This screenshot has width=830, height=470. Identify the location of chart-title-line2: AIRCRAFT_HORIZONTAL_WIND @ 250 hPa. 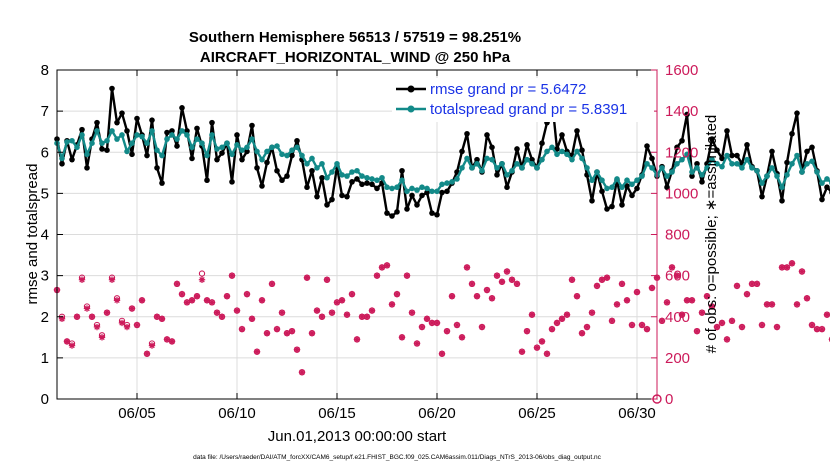
(355, 57).